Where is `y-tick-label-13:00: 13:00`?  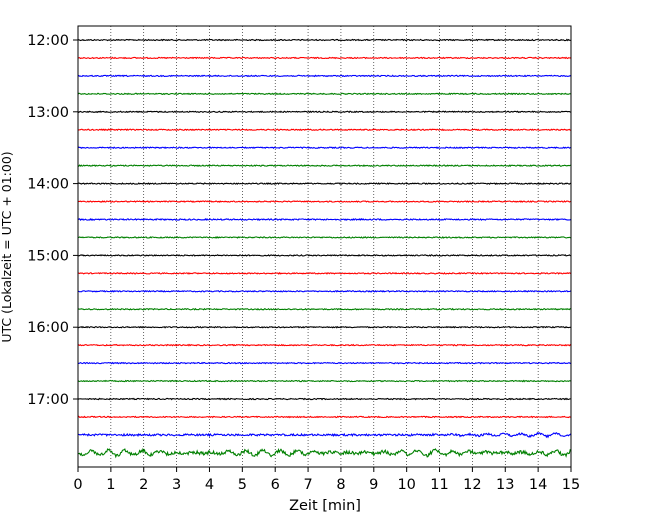
y-tick-label-13:00: 13:00 is located at coordinates (48, 113).